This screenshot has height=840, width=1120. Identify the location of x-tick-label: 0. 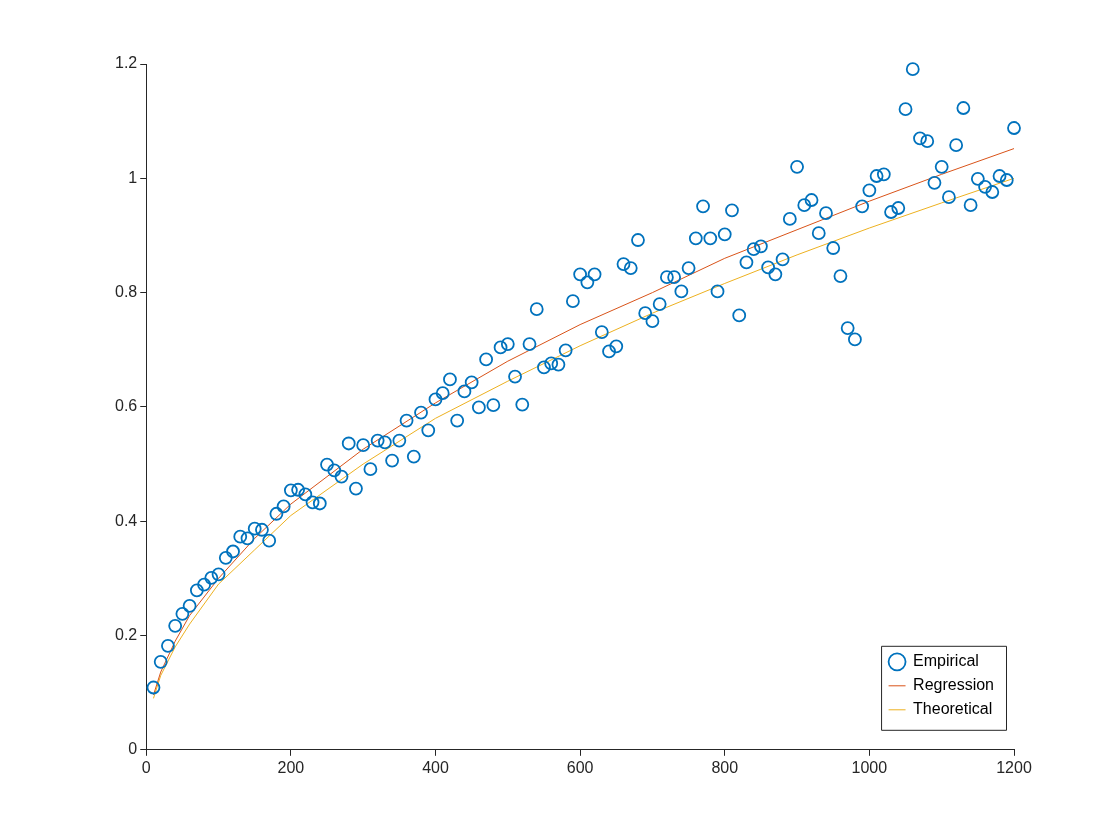
(146, 767).